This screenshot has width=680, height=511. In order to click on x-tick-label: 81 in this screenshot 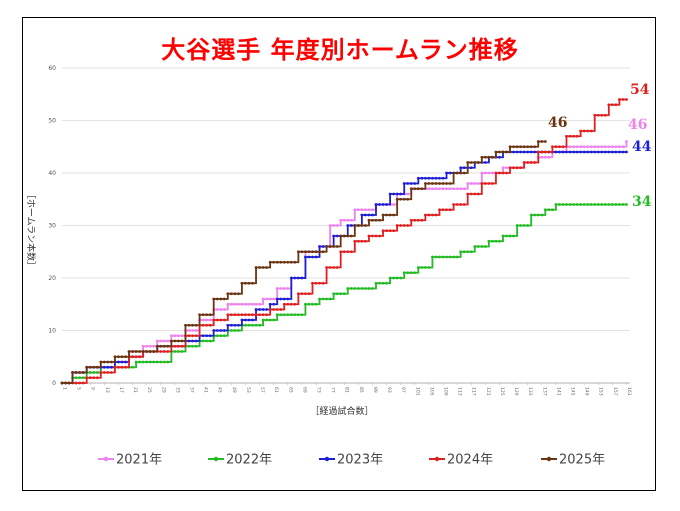, I will do `click(347, 390)`.